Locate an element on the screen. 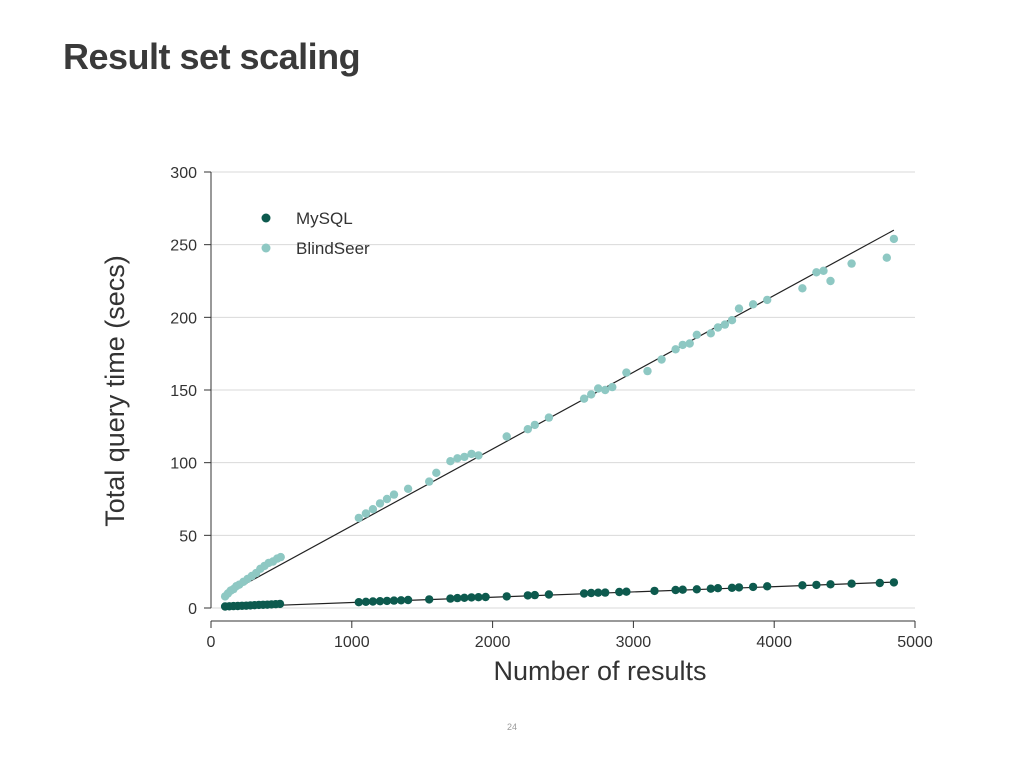 The height and width of the screenshot is (773, 1024). legend-marker-mysql is located at coordinates (266, 218).